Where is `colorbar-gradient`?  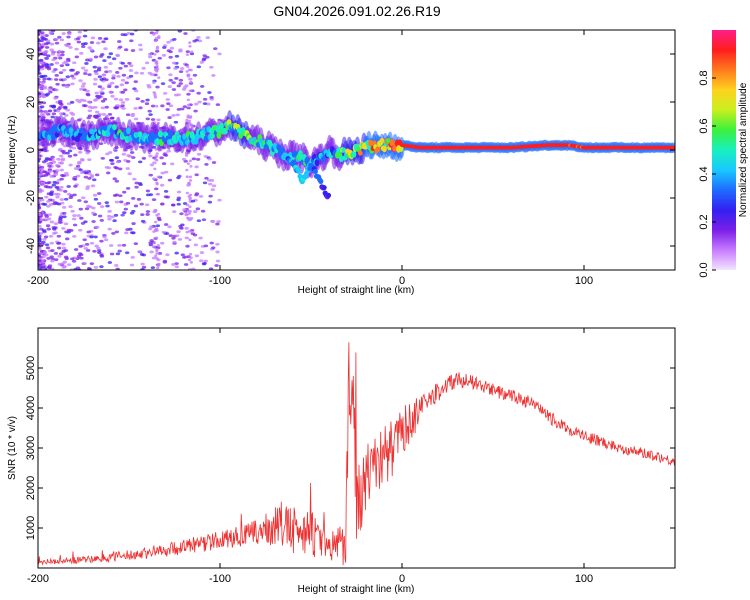
colorbar-gradient is located at coordinates (724, 150).